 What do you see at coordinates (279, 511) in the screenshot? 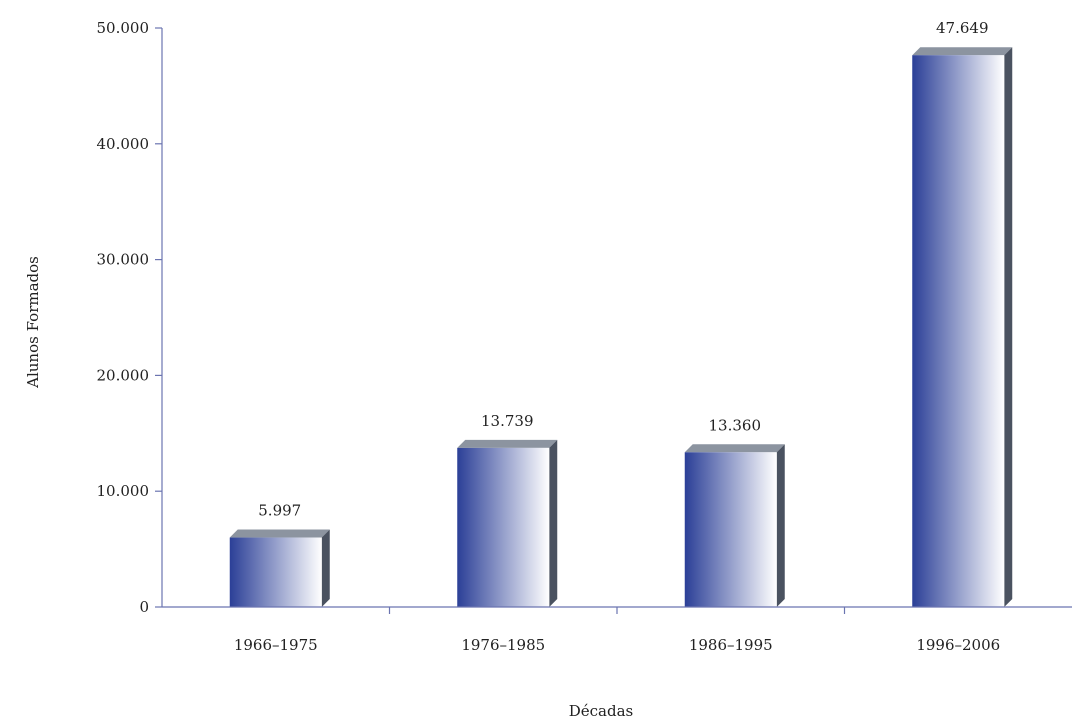
I see `data-label: 5.997` at bounding box center [279, 511].